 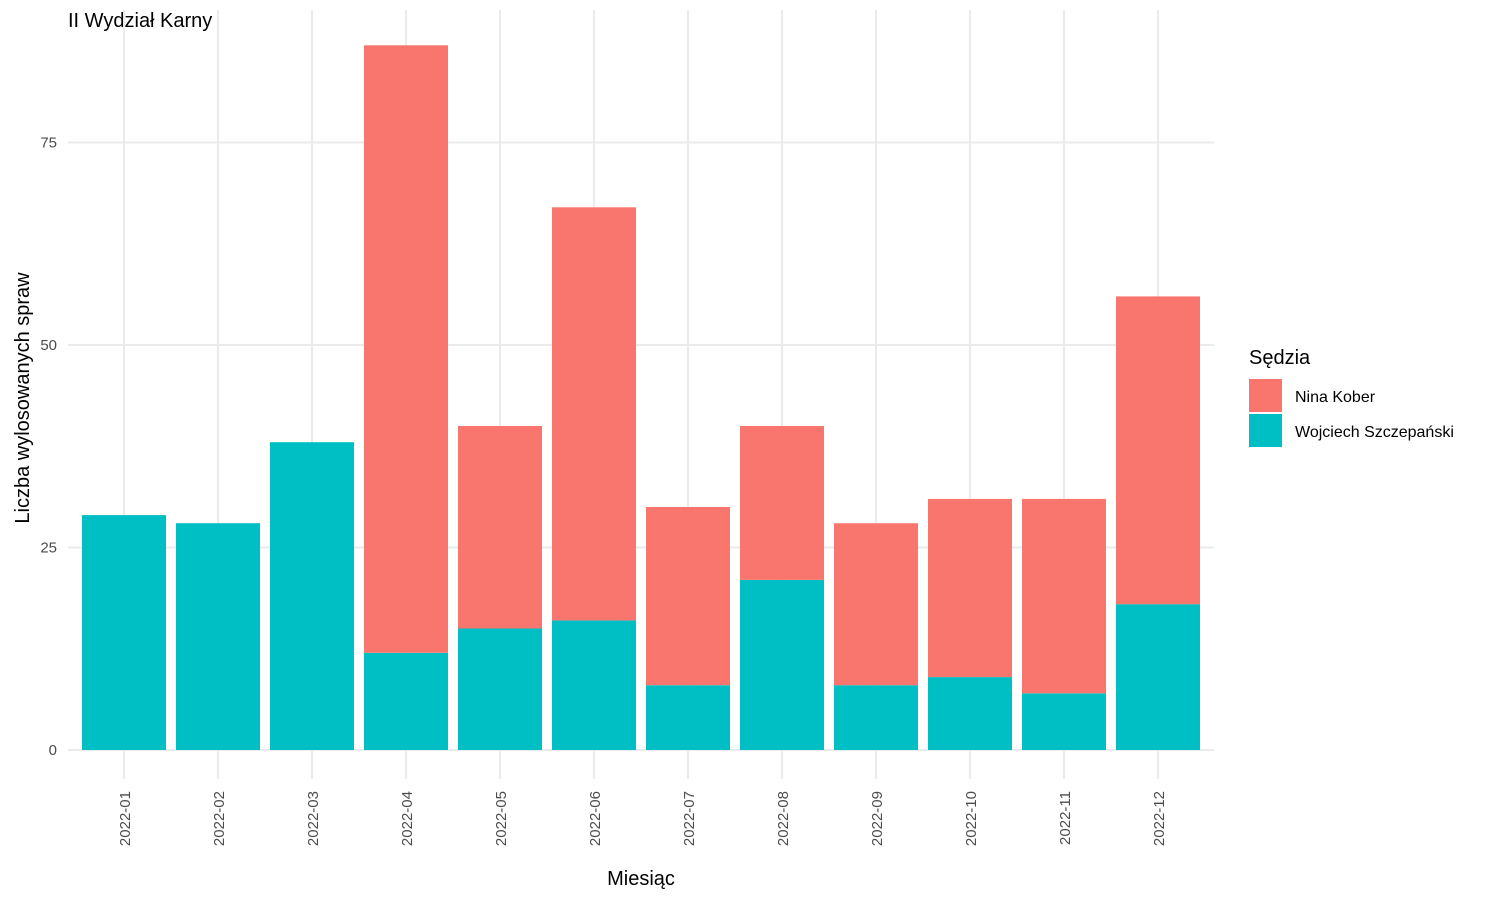 I want to click on legend-title: Sędzia, so click(x=1280, y=358).